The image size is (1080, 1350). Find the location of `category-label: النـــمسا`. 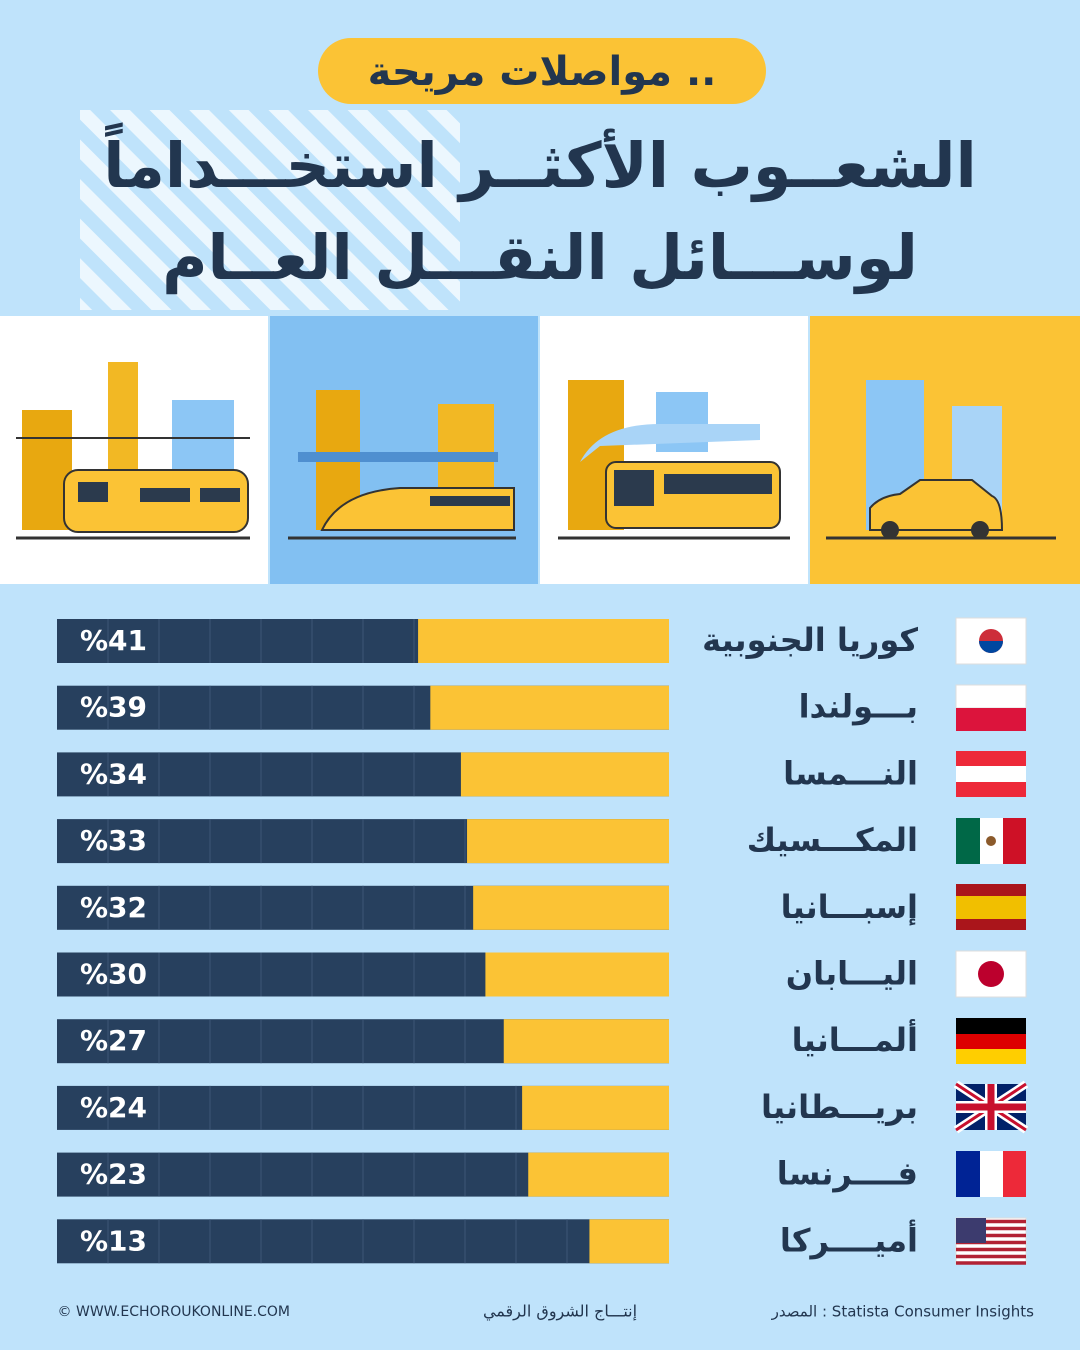

category-label: النـــمسا is located at coordinates (850, 773).